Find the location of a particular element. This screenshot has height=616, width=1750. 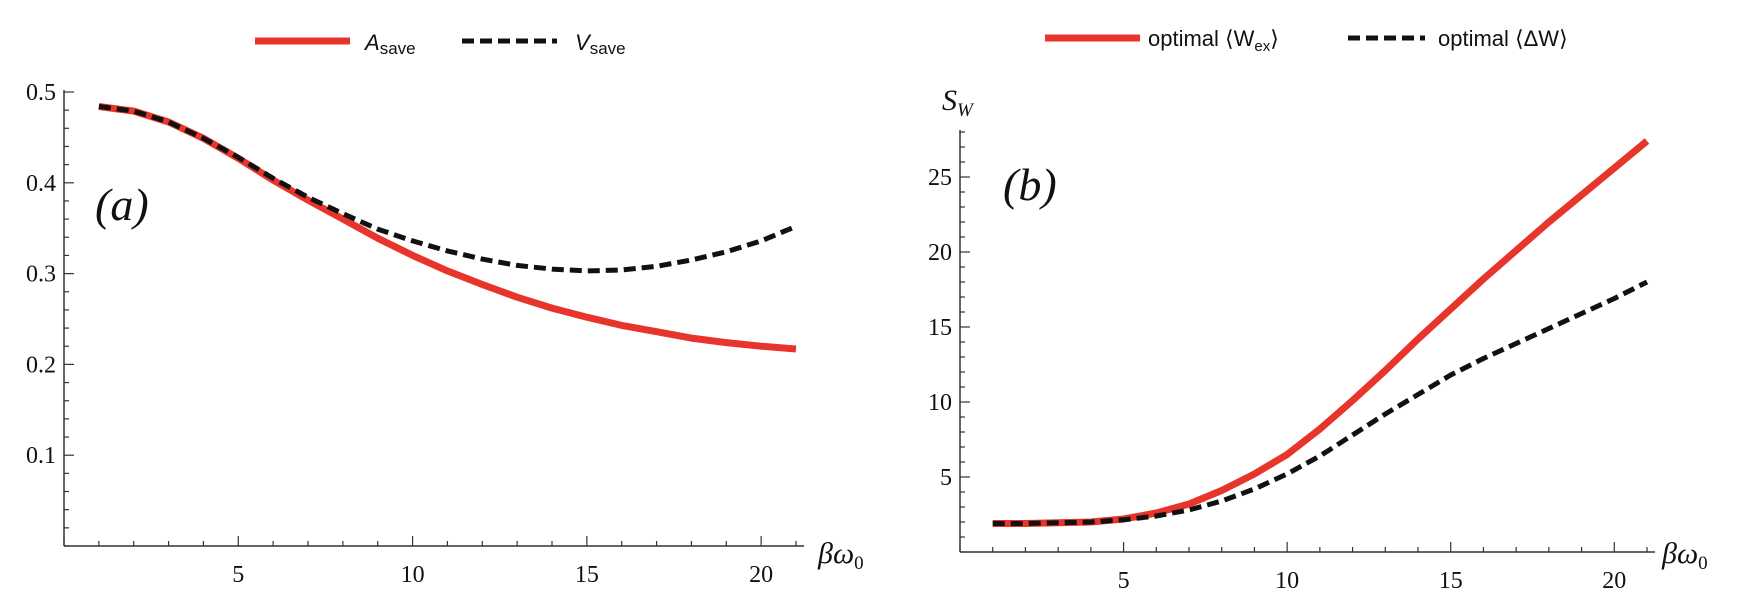

y-axis-title-b: SW is located at coordinates (958, 102).